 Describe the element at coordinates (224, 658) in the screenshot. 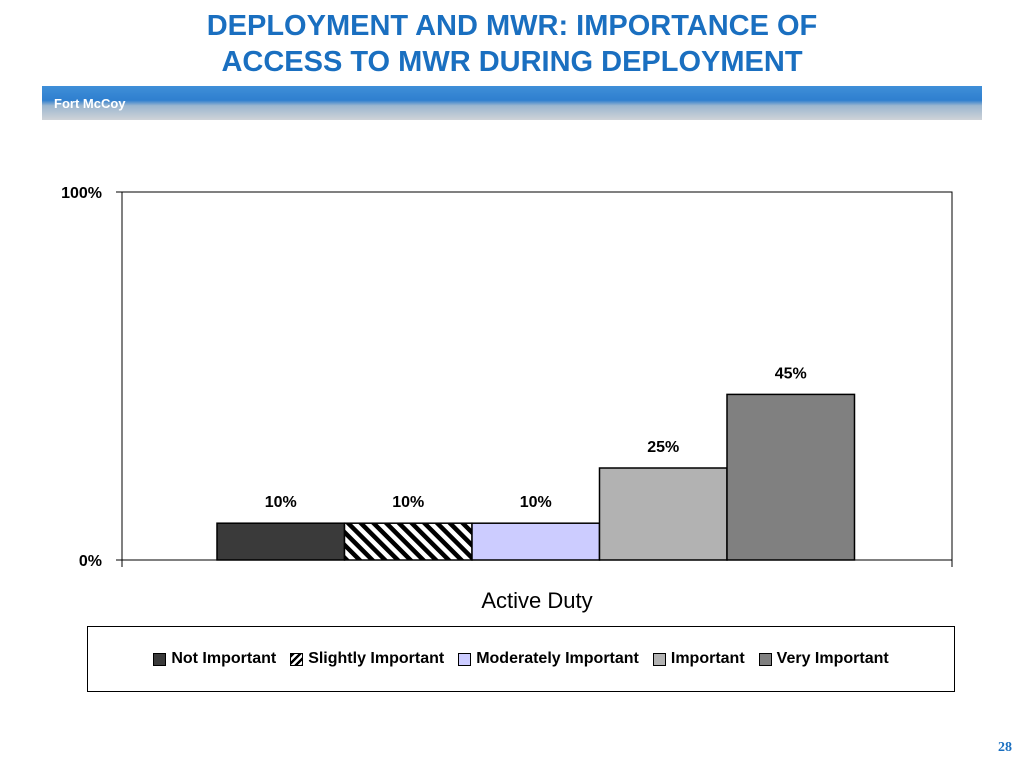

I see `legend-label: Not Important` at that location.